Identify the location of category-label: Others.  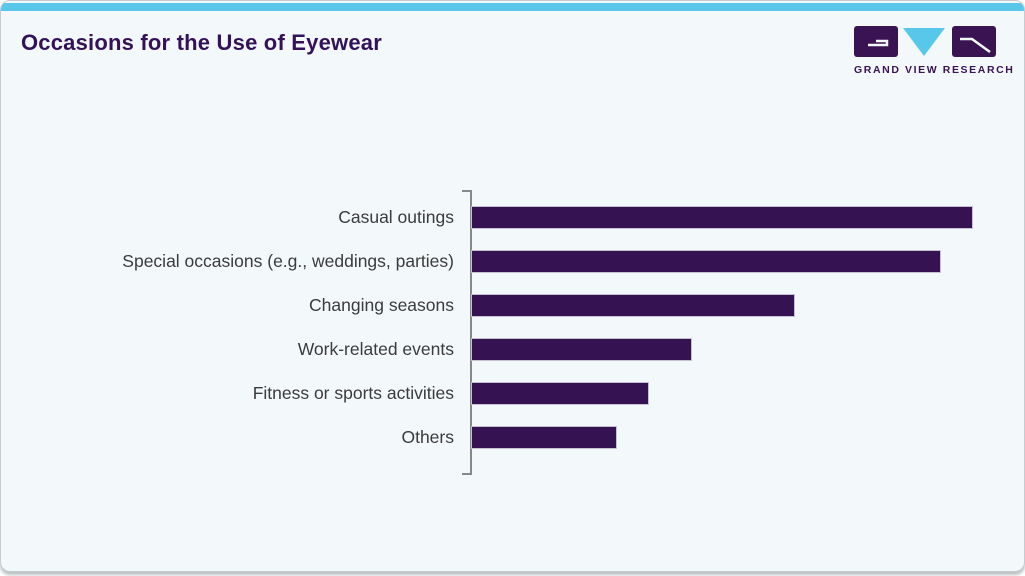
(427, 437).